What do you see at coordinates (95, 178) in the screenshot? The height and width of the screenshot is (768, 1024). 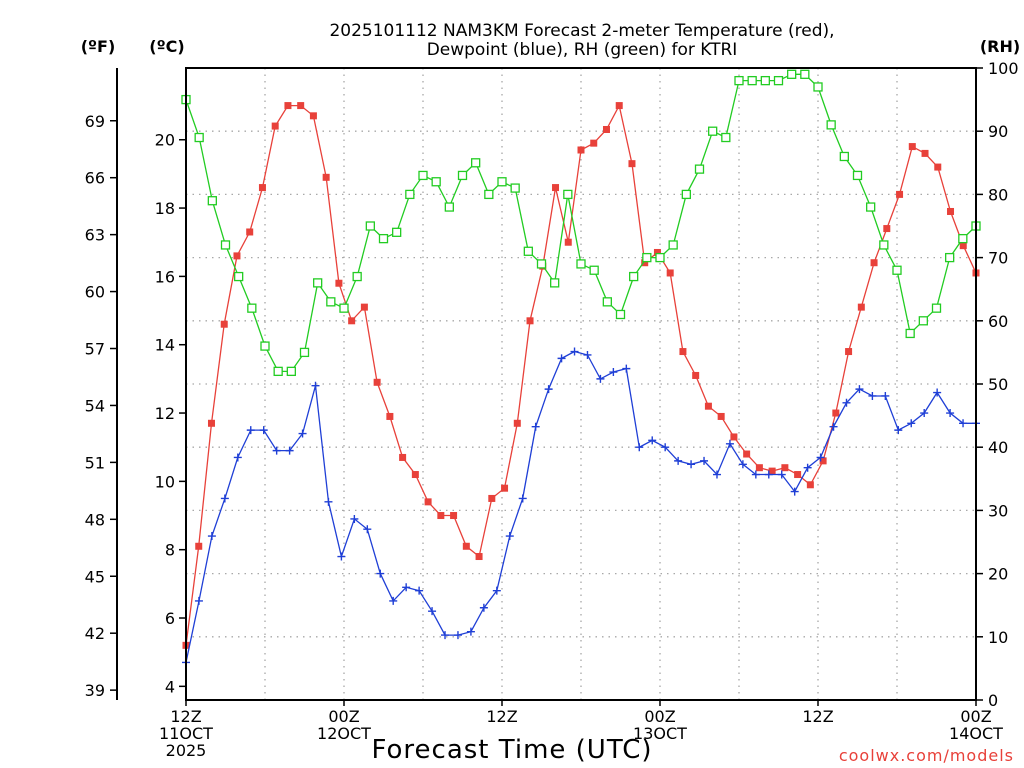 I see `fahrenheit-tick-label: 66` at bounding box center [95, 178].